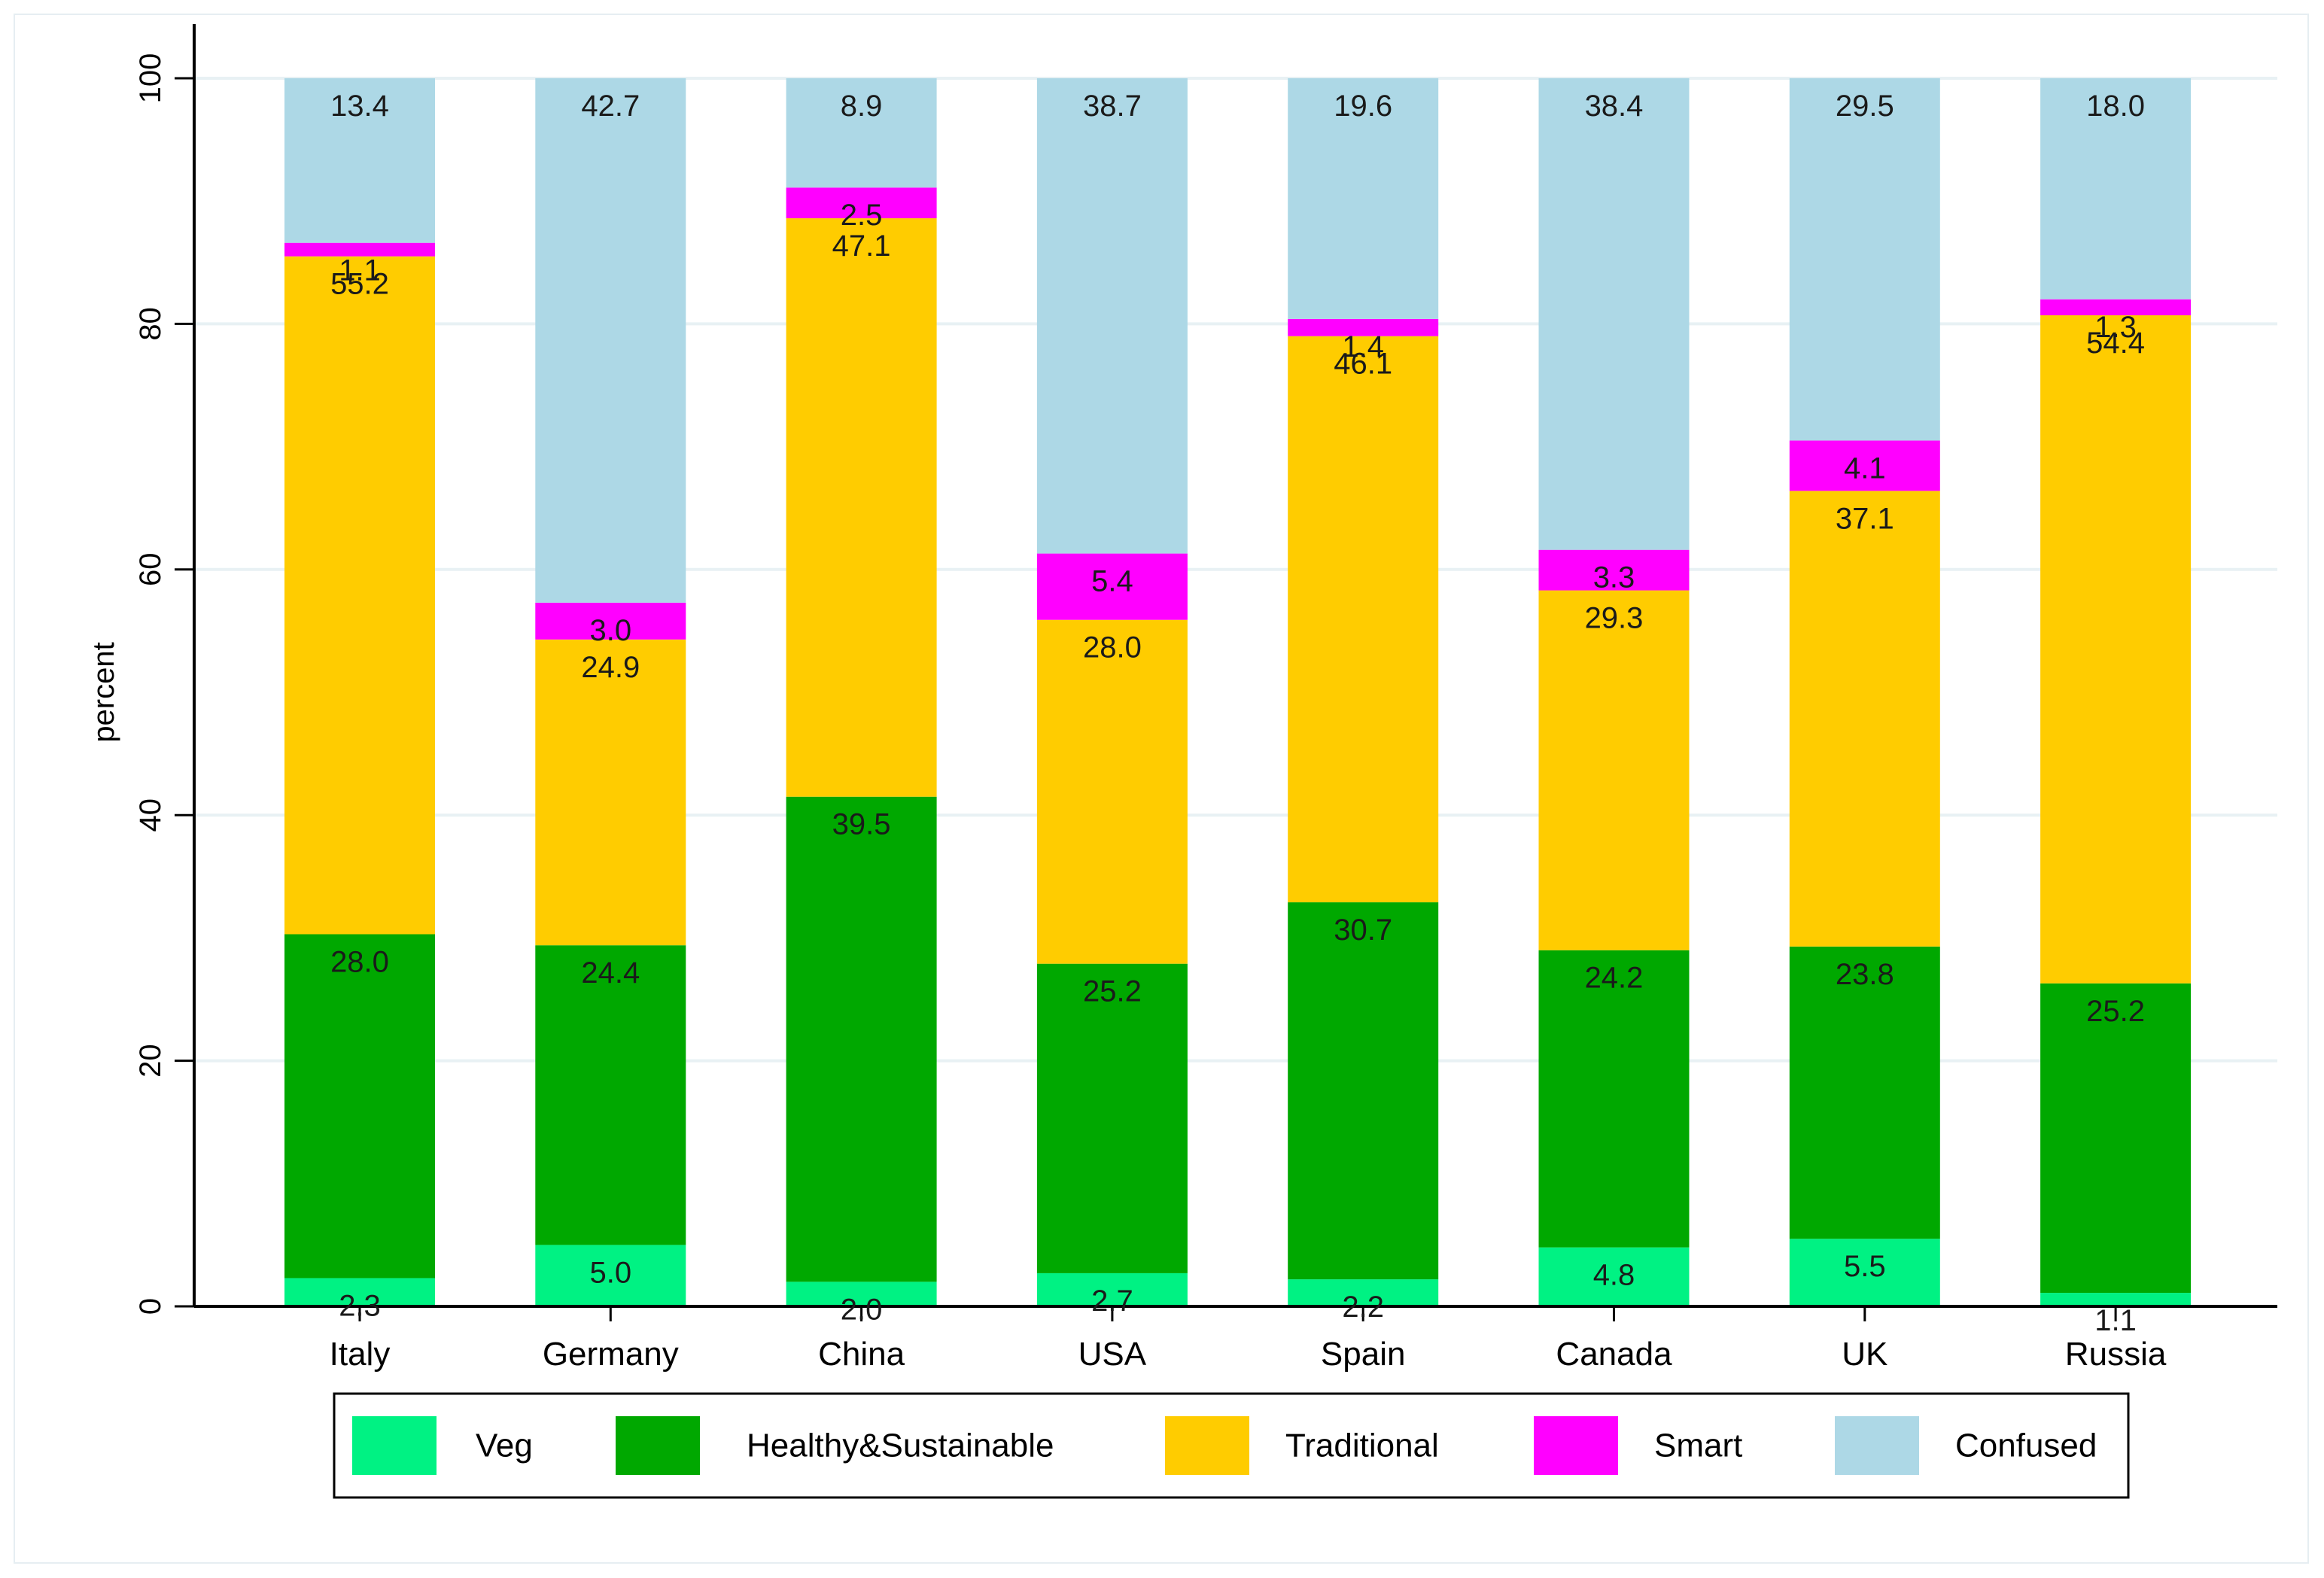 Image resolution: width=2324 pixels, height=1578 pixels. Describe the element at coordinates (1112, 316) in the screenshot. I see `bar-usa-confused` at that location.